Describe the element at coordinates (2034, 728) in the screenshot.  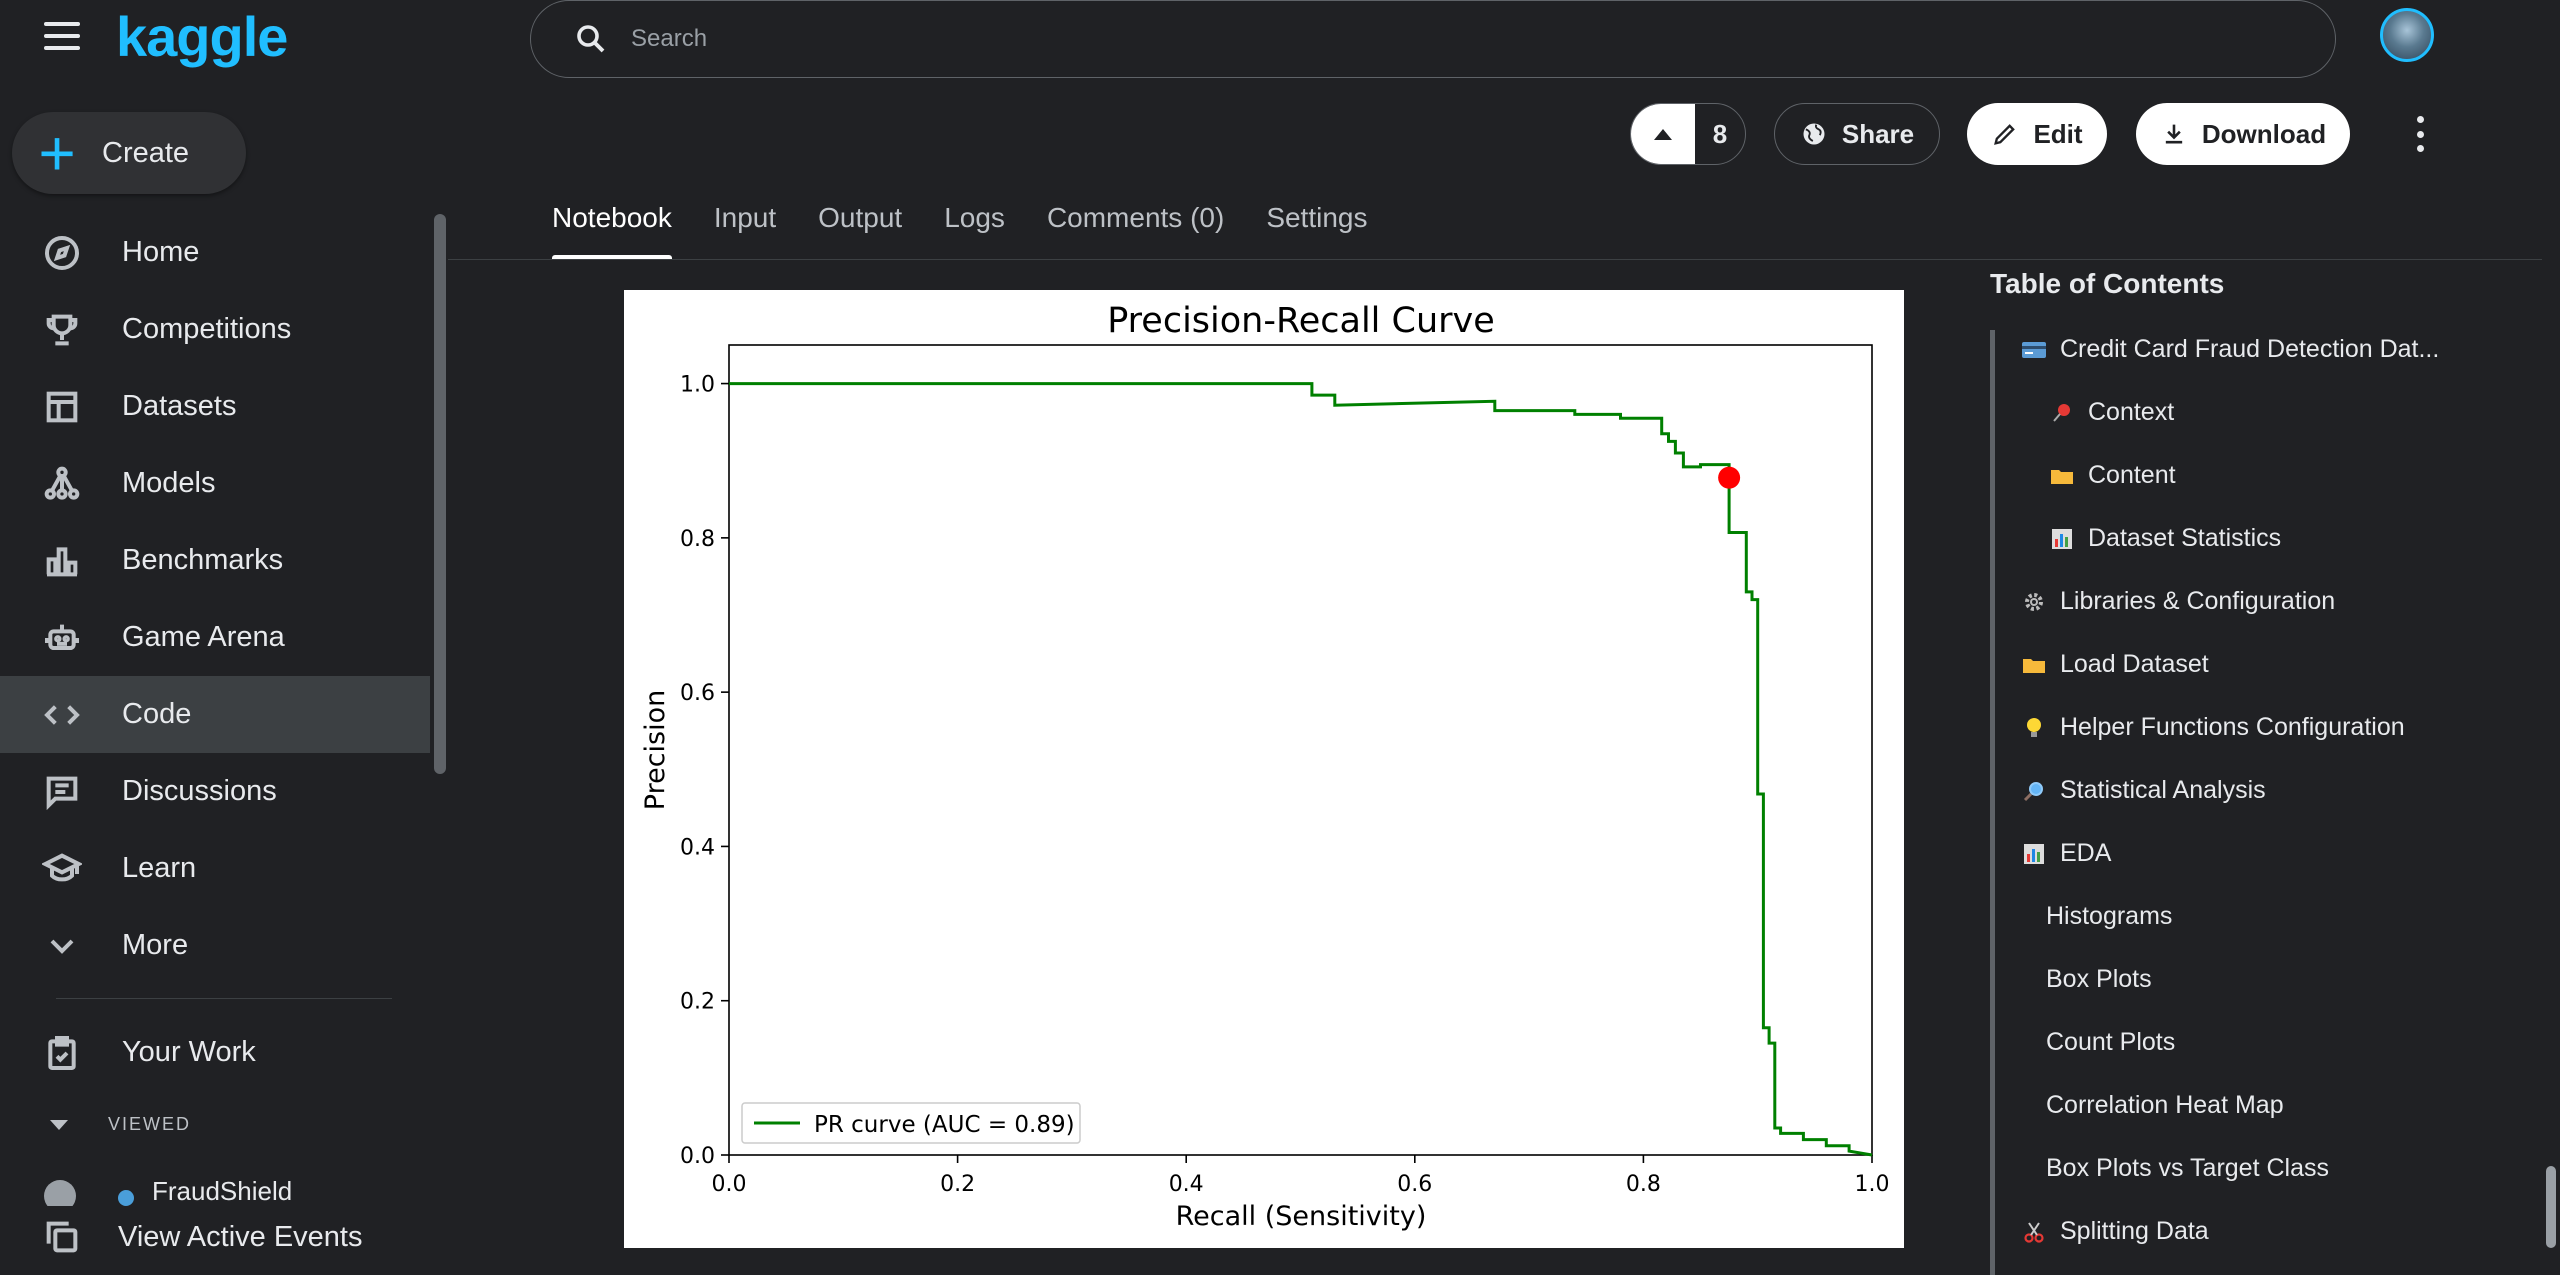
I see `lightbulb-icon` at that location.